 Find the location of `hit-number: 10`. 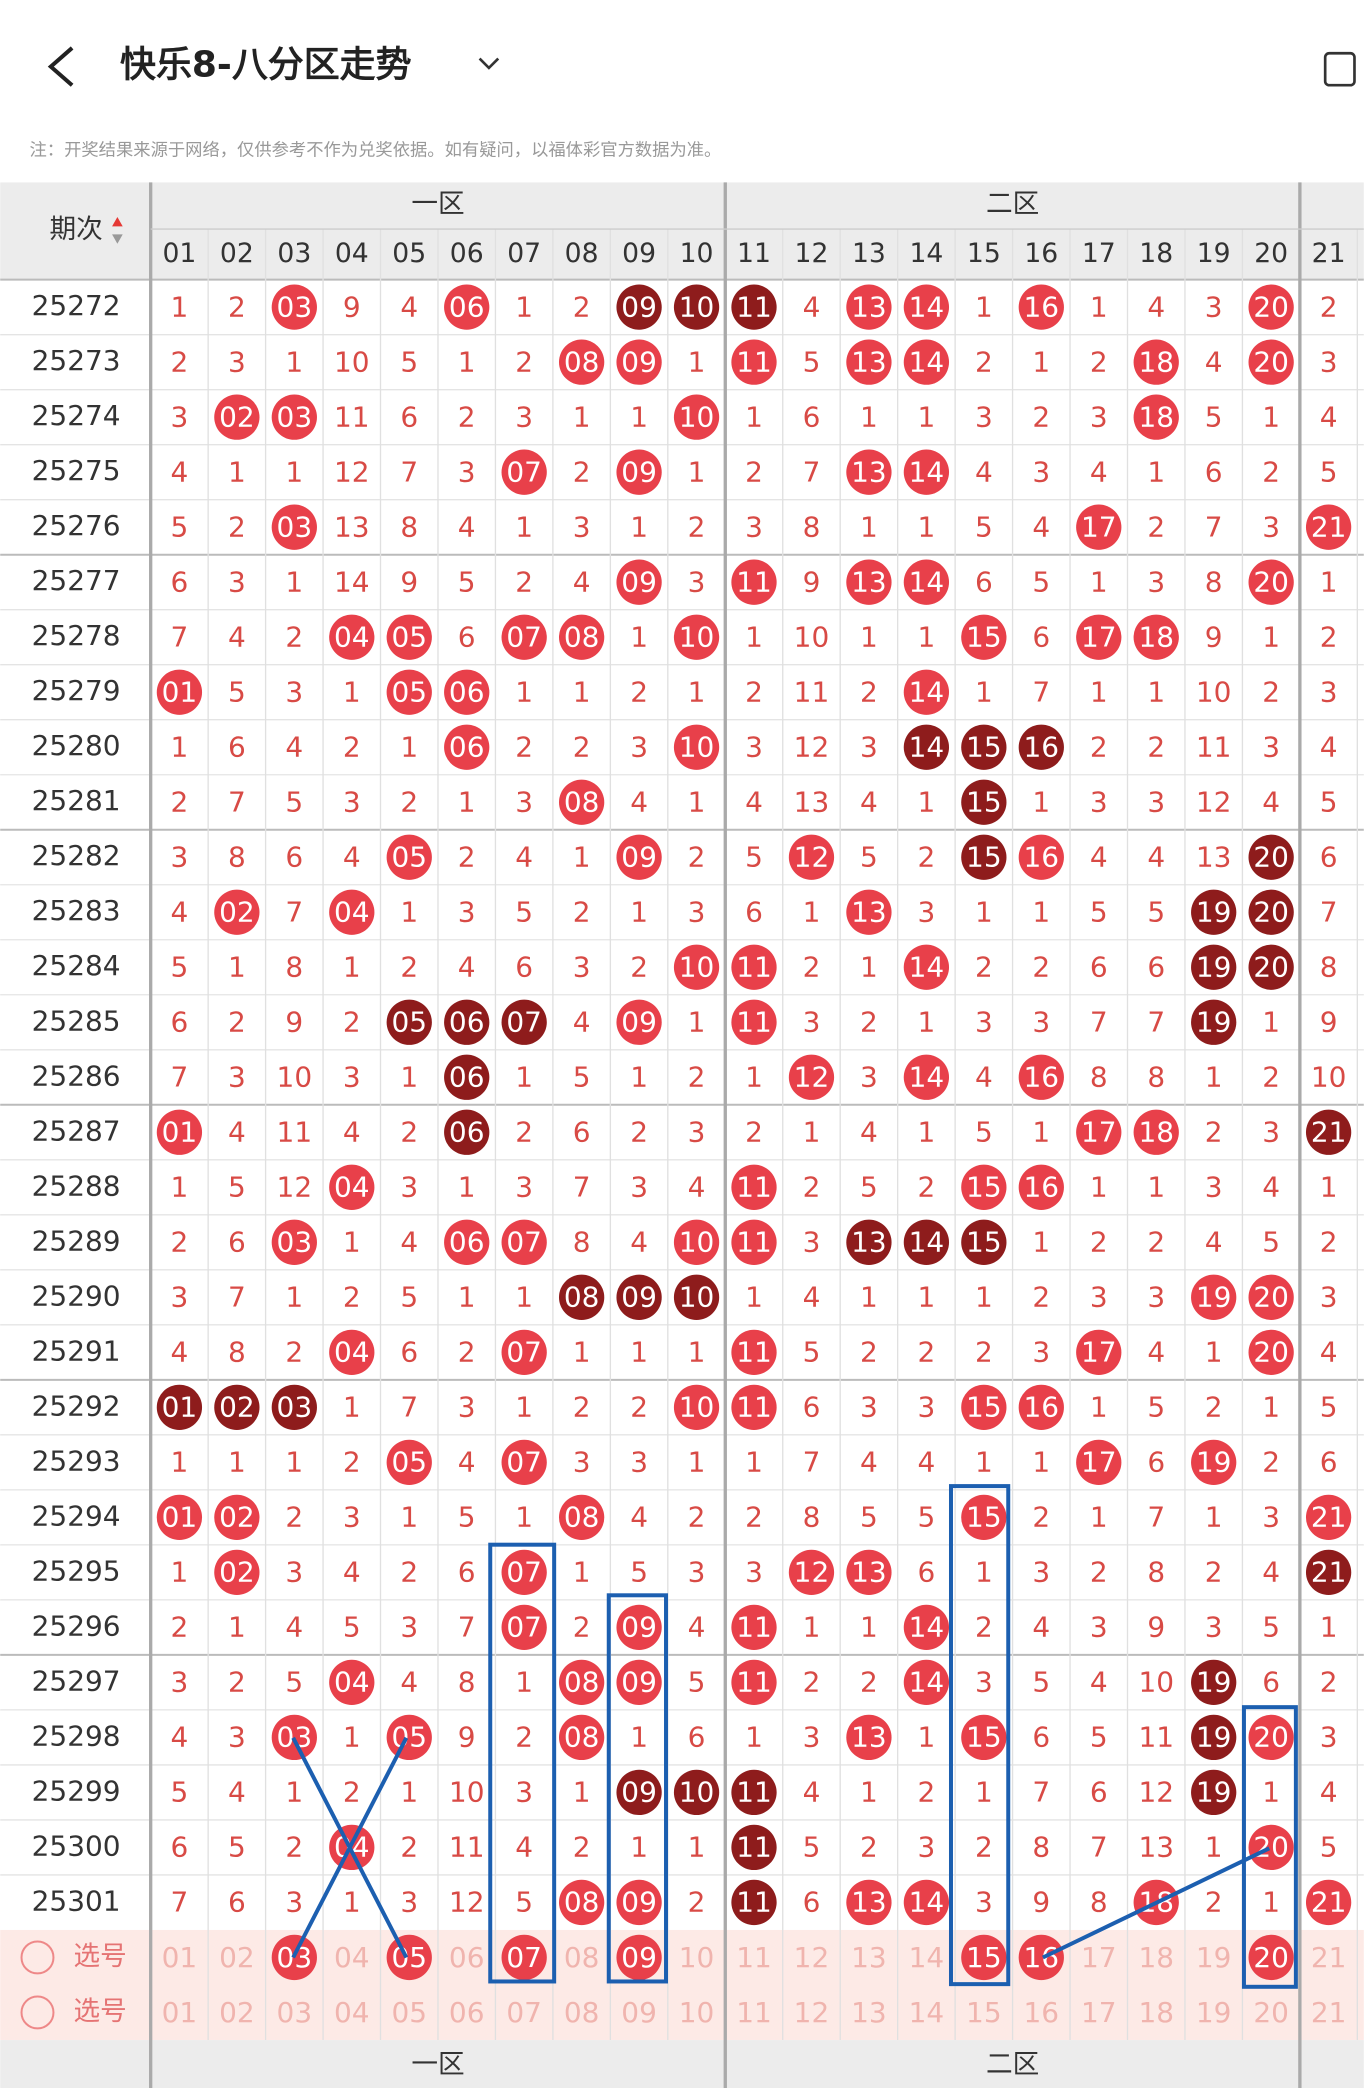

hit-number: 10 is located at coordinates (697, 306).